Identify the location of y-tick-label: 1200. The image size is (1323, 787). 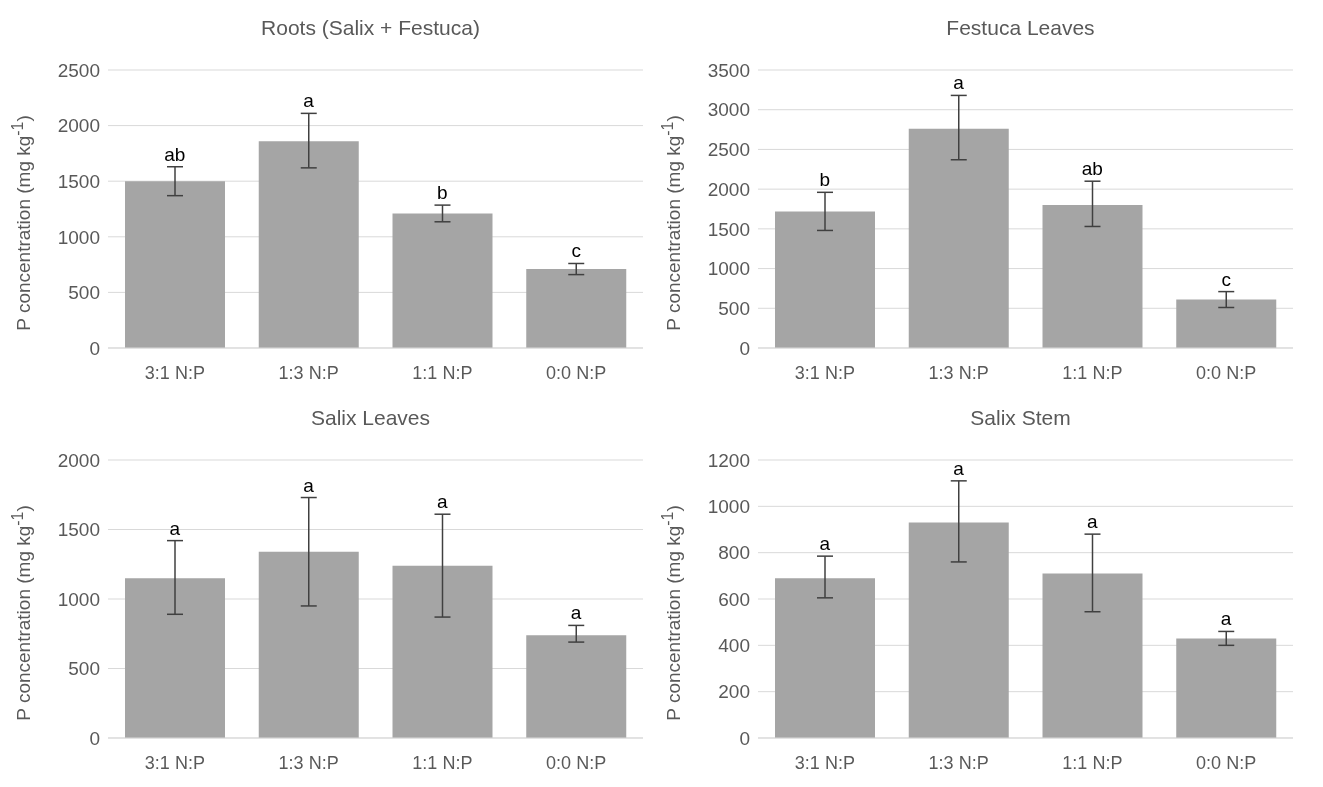
(728, 460).